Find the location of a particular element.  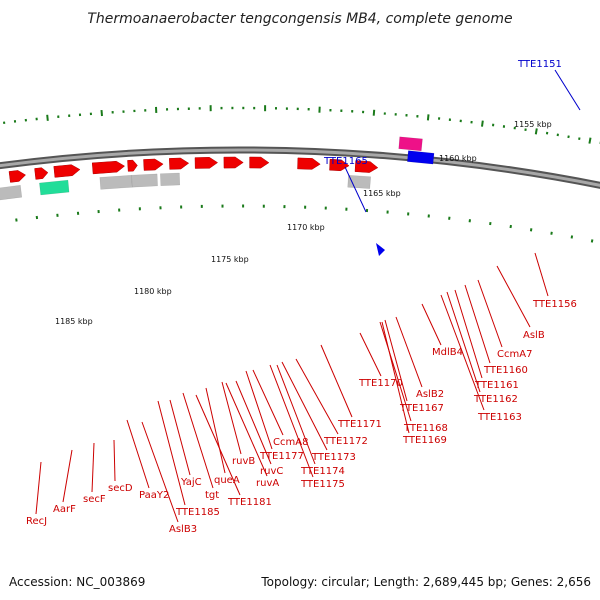

gene-label: YajC is located at coordinates (191, 482).